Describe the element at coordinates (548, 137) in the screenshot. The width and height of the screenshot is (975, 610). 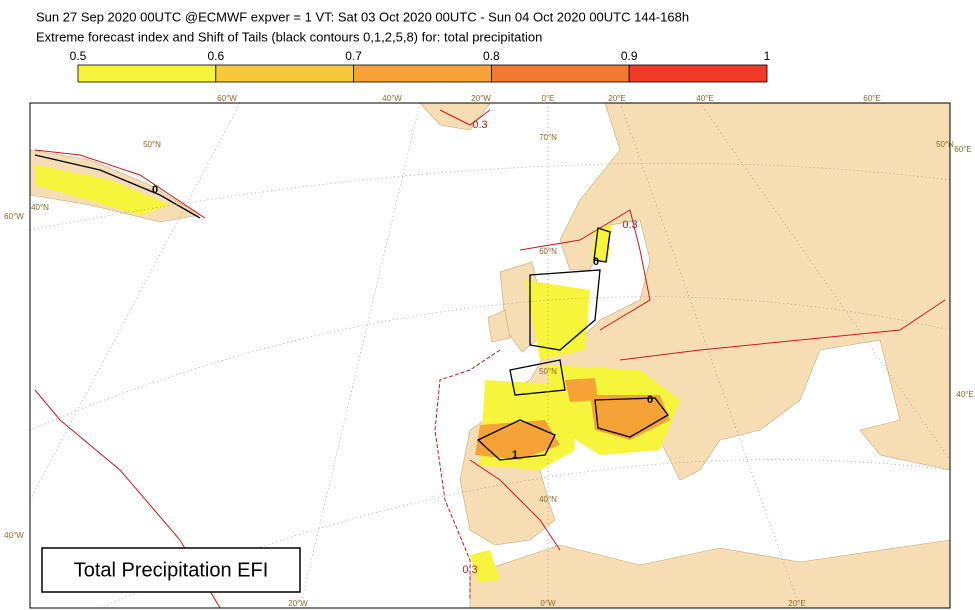
I see `graticule-label: 70°N` at that location.